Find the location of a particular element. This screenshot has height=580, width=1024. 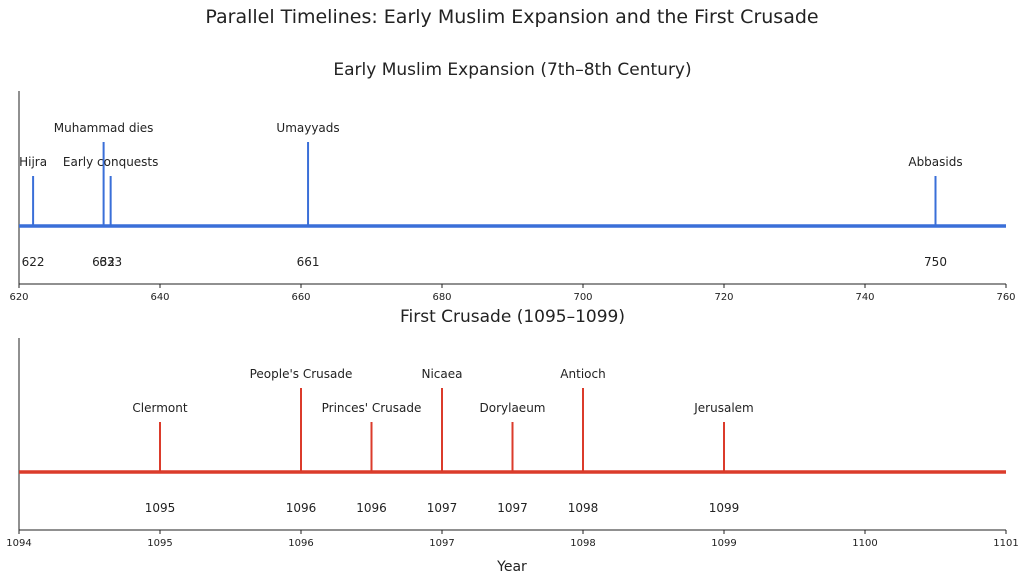

event-year-label: 632 is located at coordinates (103, 262).